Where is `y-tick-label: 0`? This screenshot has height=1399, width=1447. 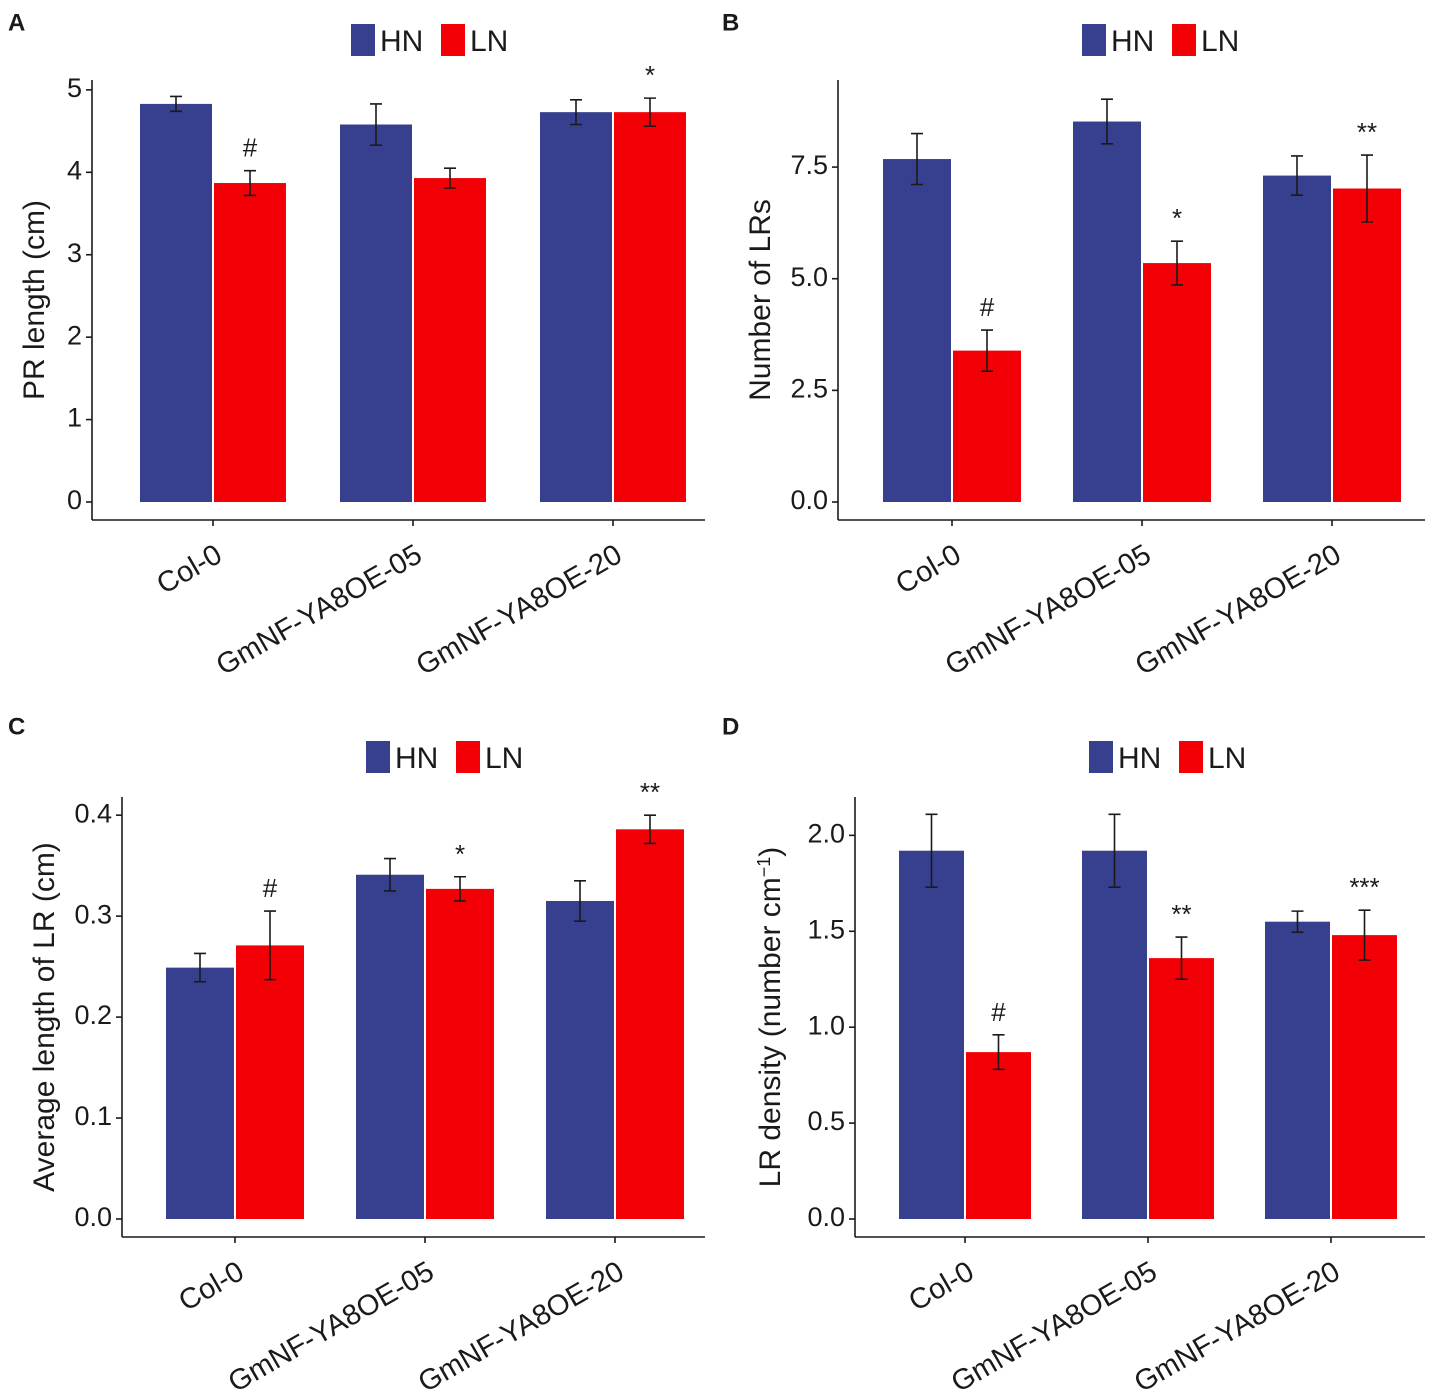 y-tick-label: 0 is located at coordinates (74, 500).